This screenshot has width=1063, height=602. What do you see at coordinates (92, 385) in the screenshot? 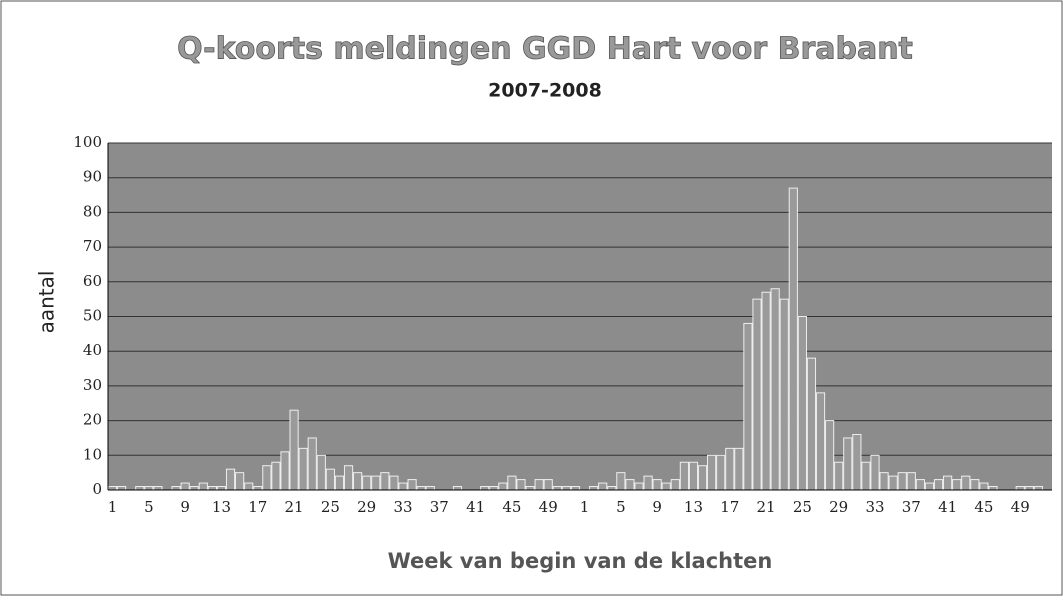
I see `y-tick-label: 30` at bounding box center [92, 385].